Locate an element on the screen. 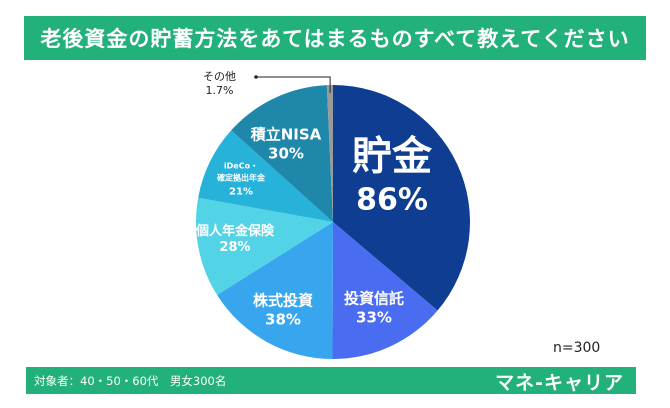 The width and height of the screenshot is (670, 408). brand-logo: マネ-キャリア is located at coordinates (559, 383).